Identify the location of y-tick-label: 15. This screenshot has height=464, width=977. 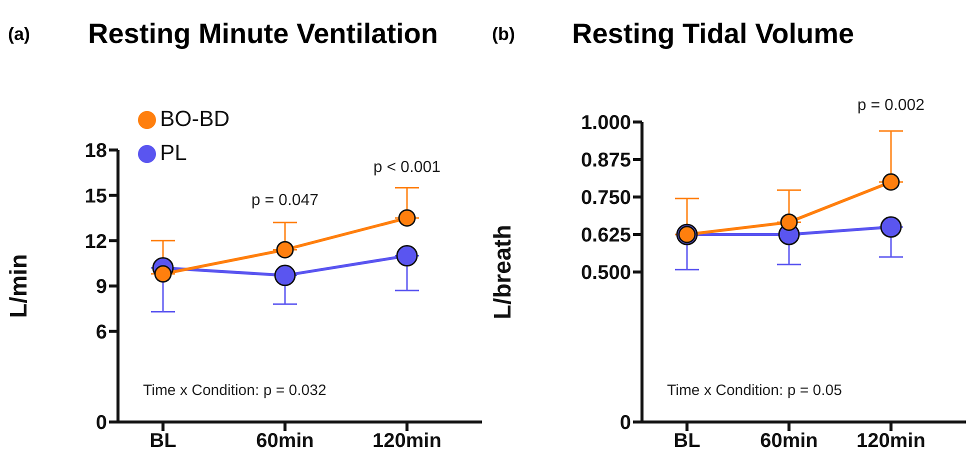
(95, 196).